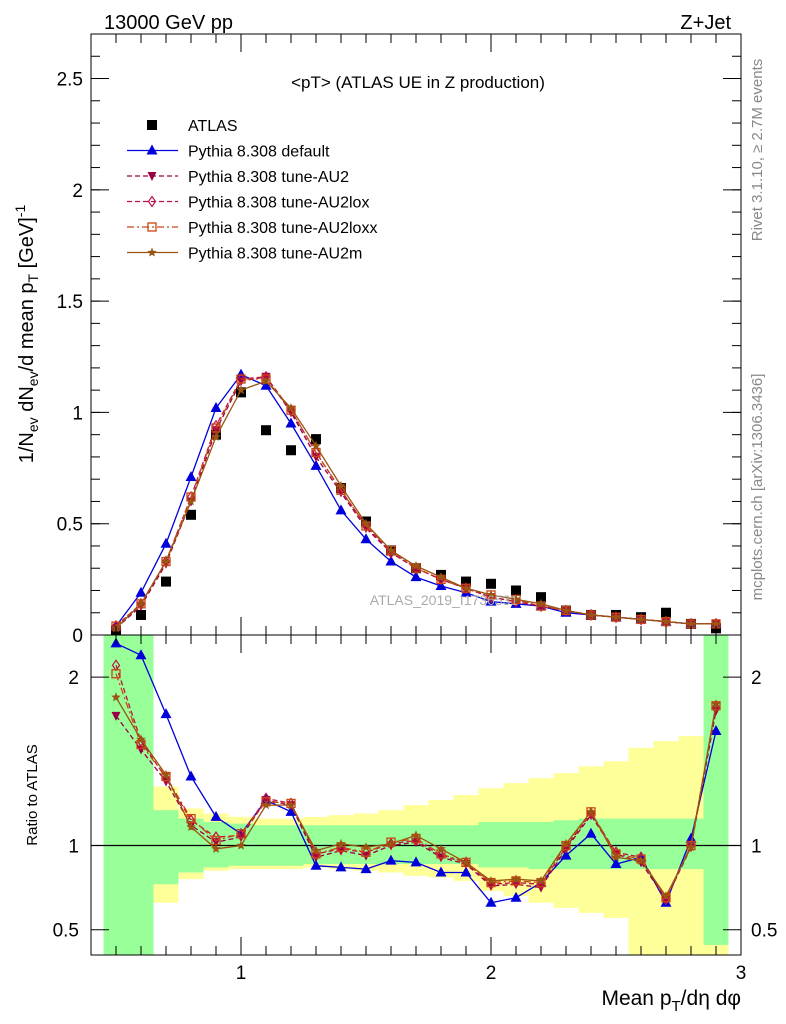 Image resolution: width=786 pixels, height=1024 pixels. I want to click on ratio-y-tick-label-right: 0.5, so click(764, 931).